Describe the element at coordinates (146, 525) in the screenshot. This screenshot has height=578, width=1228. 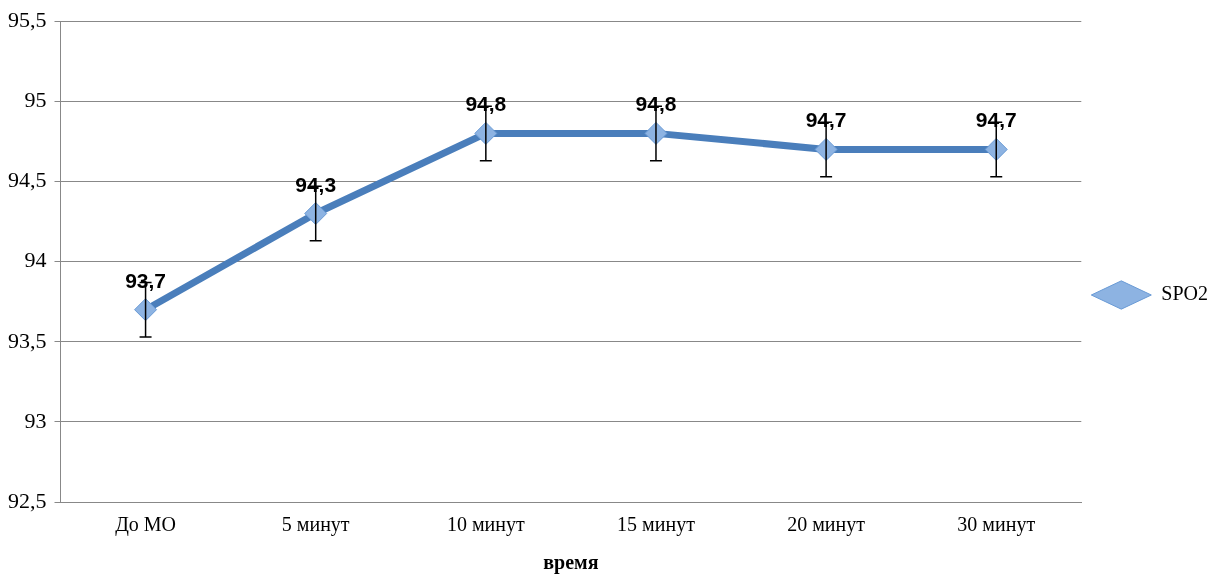
I see `x-tick-label: До МО` at that location.